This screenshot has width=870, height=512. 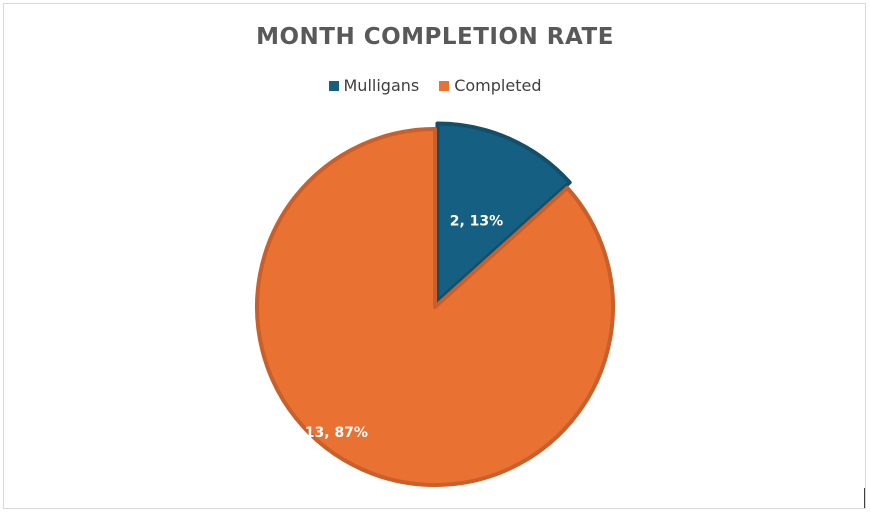 What do you see at coordinates (476, 222) in the screenshot?
I see `data-label-mulligans: 2, 13%` at bounding box center [476, 222].